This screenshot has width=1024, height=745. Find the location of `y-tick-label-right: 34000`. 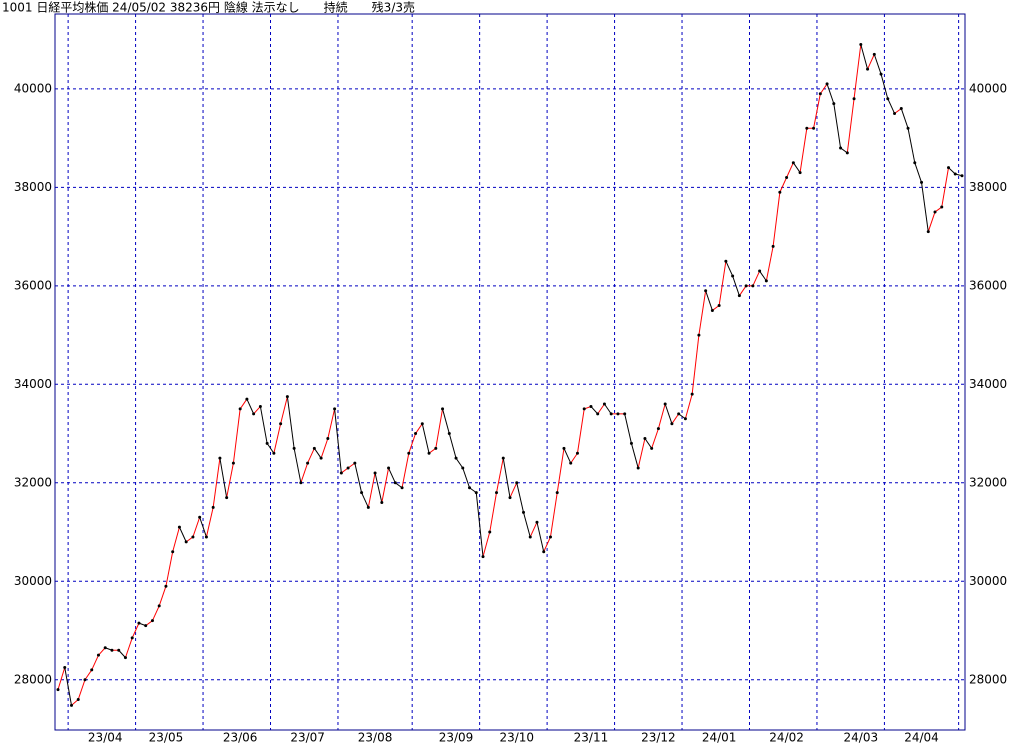

y-tick-label-right: 34000 is located at coordinates (988, 384).